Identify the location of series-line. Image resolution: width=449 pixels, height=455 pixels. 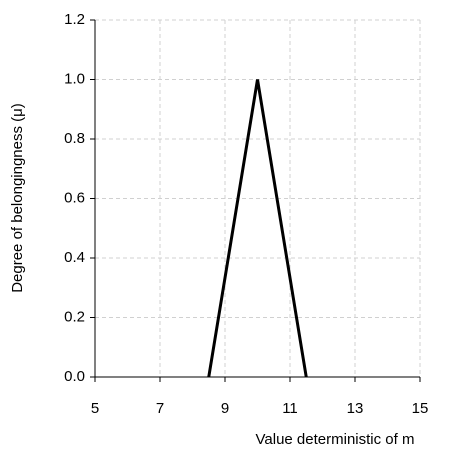
(257, 228).